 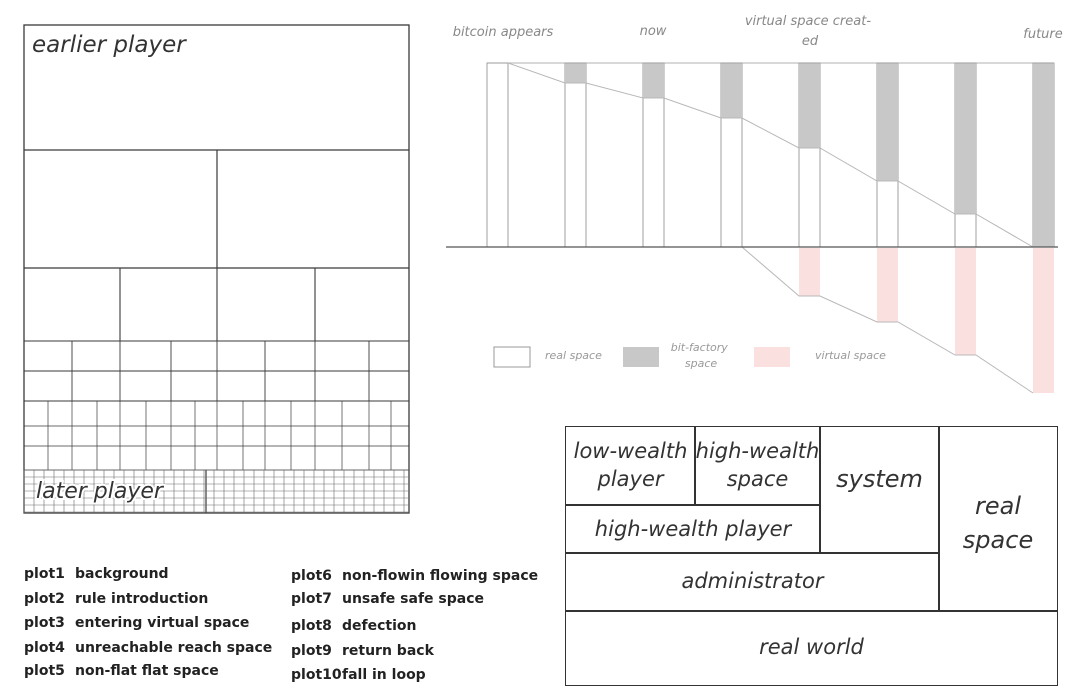 I want to click on plot-id: plot4, so click(x=44, y=648).